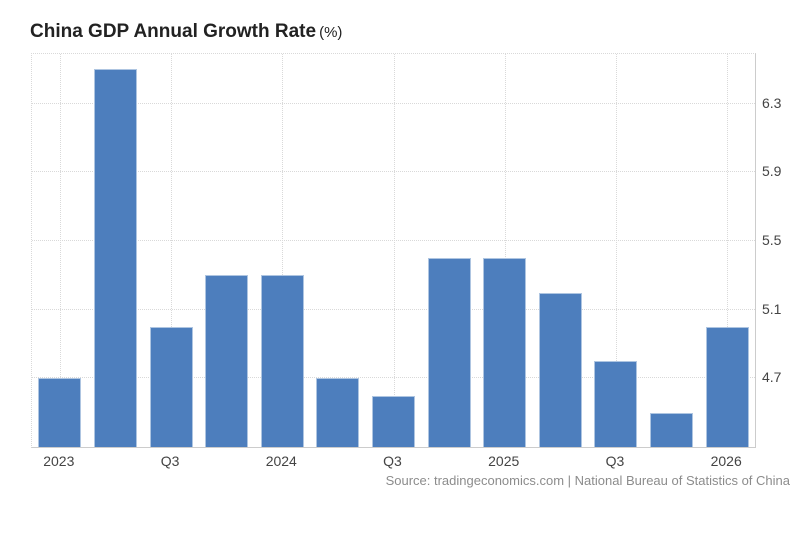  Describe the element at coordinates (331, 32) in the screenshot. I see `chart-title-unit: (%)` at that location.